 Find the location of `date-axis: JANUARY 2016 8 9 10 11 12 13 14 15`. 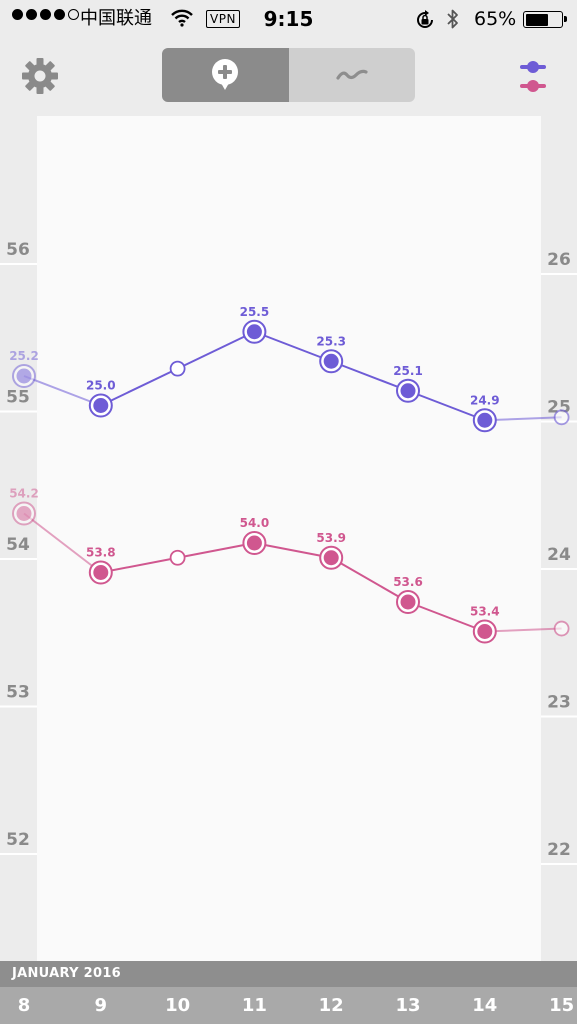

date-axis: JANUARY 2016 8 9 10 11 12 13 14 15 is located at coordinates (288, 992).